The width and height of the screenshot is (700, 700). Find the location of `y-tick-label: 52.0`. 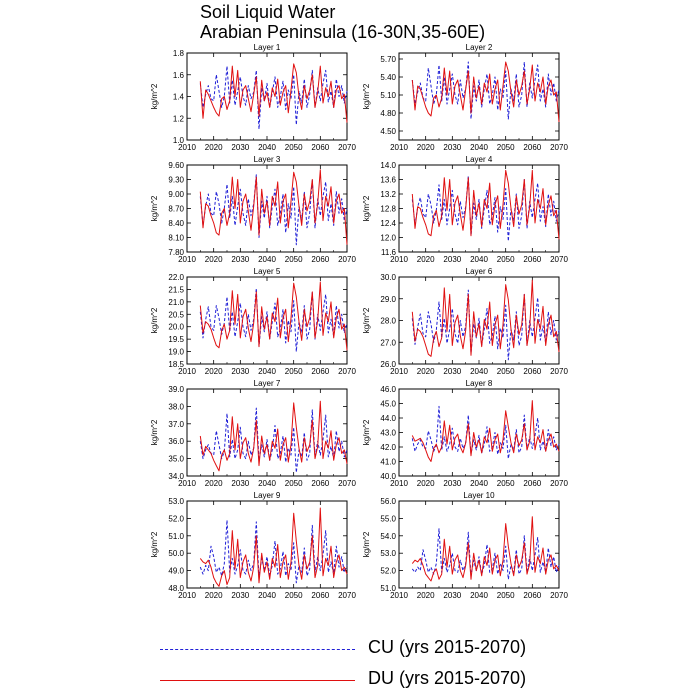

y-tick-label: 52.0 is located at coordinates (388, 571).